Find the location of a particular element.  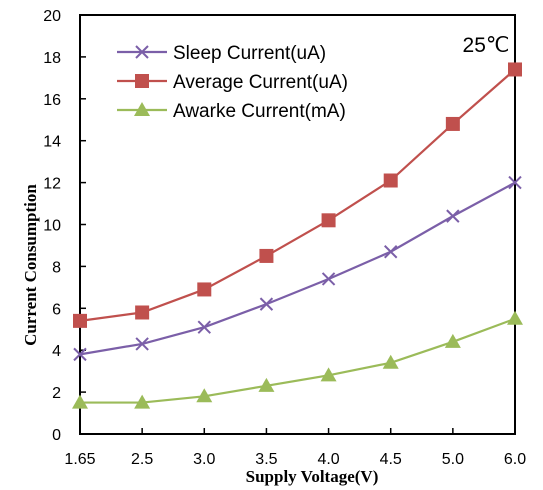

x-tick-label: 6.0 is located at coordinates (515, 459).